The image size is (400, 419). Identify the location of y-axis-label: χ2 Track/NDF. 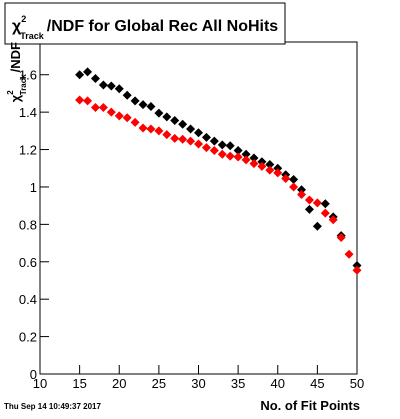
(17, 72).